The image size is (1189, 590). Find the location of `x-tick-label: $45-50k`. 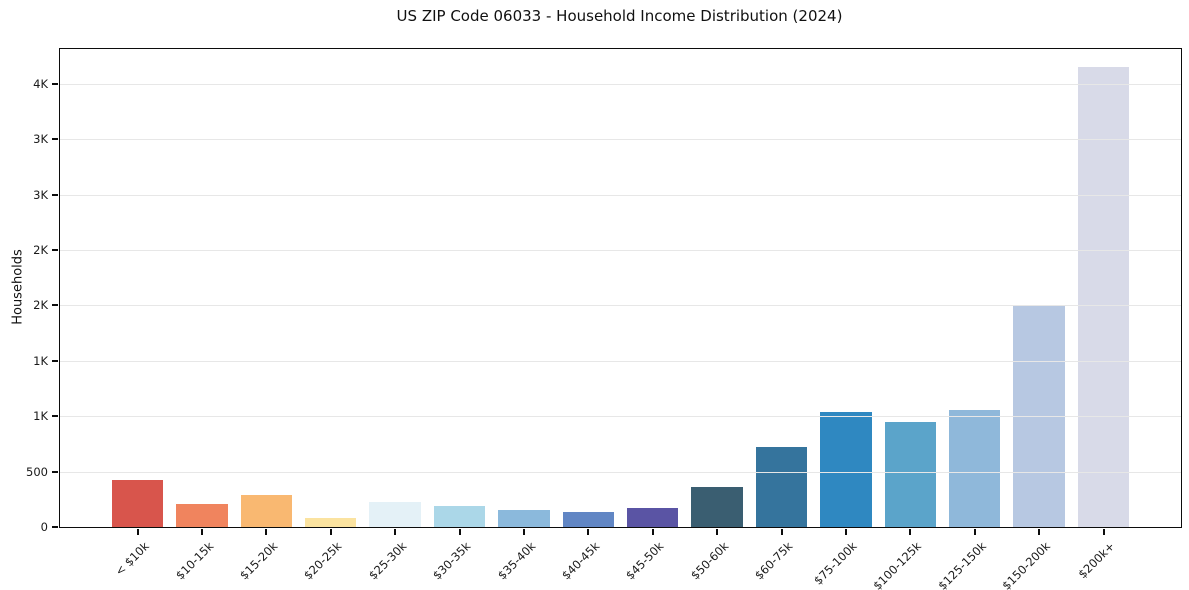

x-tick-label: $45-50k is located at coordinates (645, 561).